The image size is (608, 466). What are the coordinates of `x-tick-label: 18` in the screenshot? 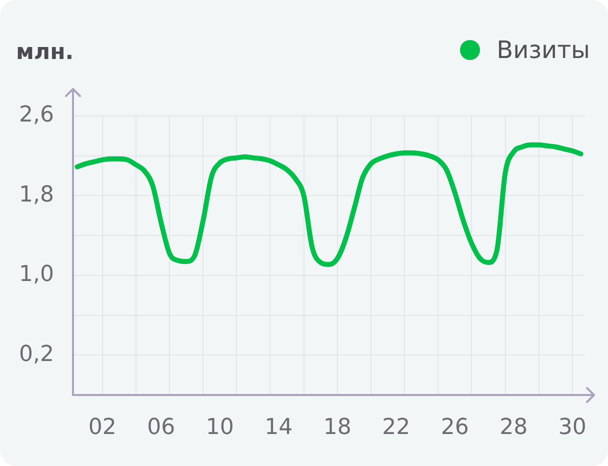 It's located at (337, 427).